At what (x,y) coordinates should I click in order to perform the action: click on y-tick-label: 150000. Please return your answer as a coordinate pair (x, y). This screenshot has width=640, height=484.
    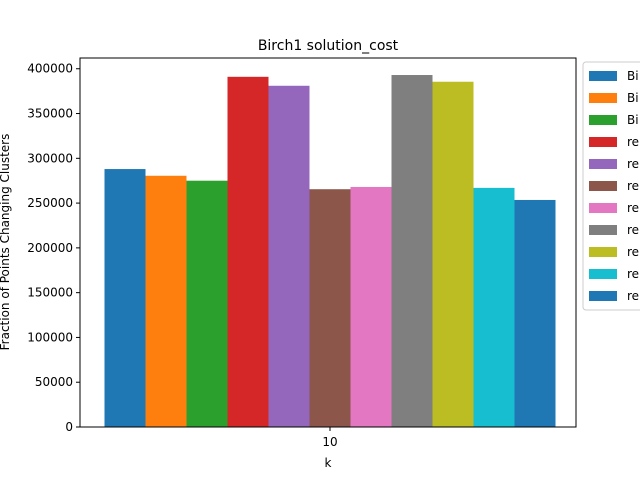
    Looking at the image, I should click on (50, 293).